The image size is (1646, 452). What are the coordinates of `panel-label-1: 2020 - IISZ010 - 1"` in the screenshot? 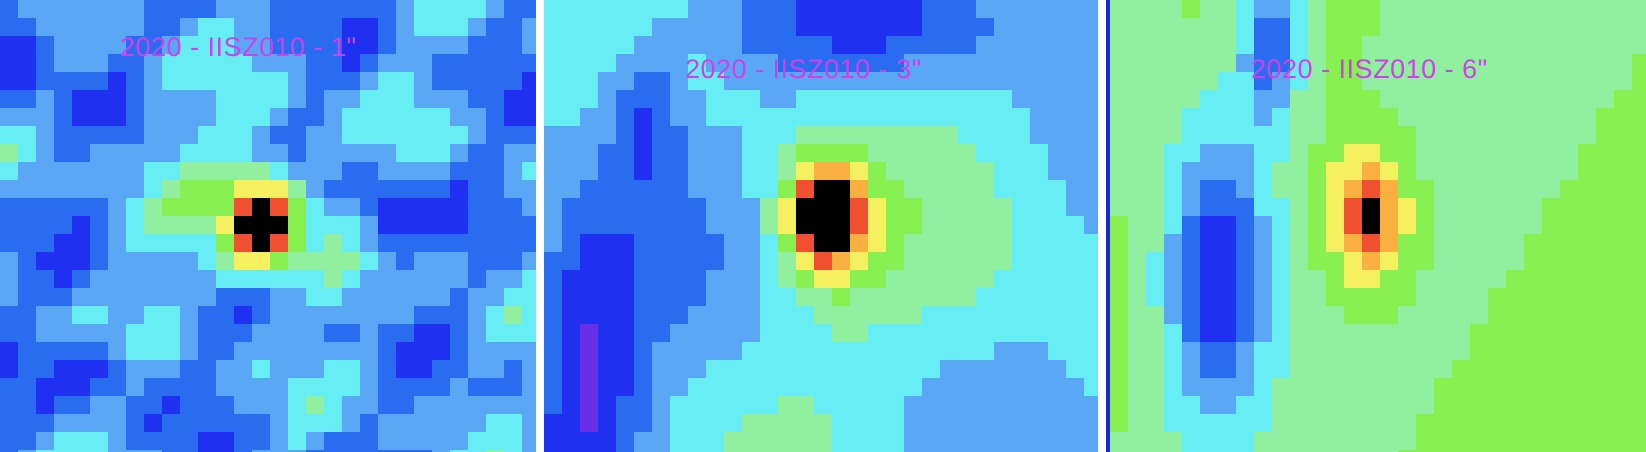 It's located at (238, 47).